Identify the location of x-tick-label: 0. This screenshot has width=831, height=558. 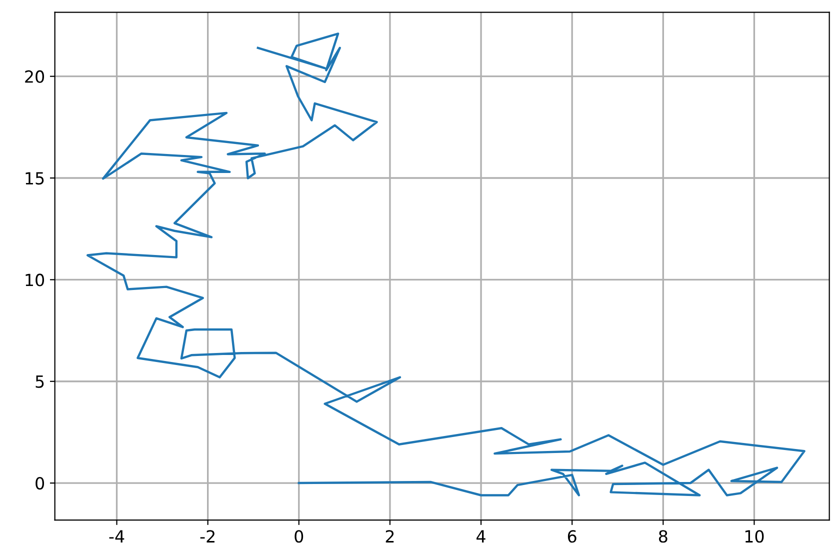
(299, 536).